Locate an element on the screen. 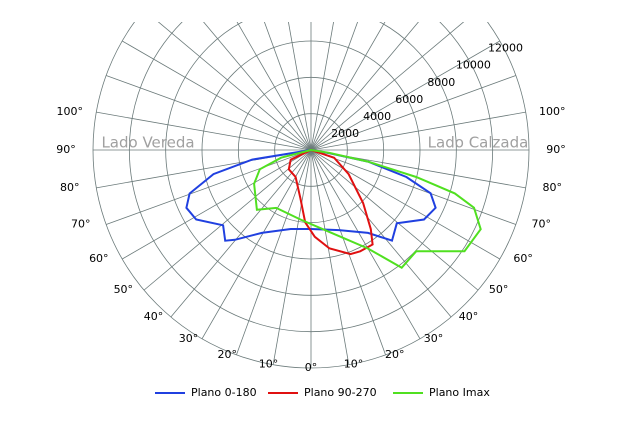 The height and width of the screenshot is (428, 620). r-tick-label: 6000 is located at coordinates (409, 99).